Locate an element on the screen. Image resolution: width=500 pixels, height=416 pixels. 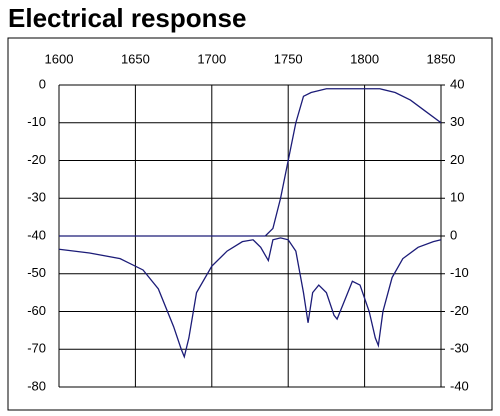
y2-tick-label: -20 is located at coordinates (459, 310).